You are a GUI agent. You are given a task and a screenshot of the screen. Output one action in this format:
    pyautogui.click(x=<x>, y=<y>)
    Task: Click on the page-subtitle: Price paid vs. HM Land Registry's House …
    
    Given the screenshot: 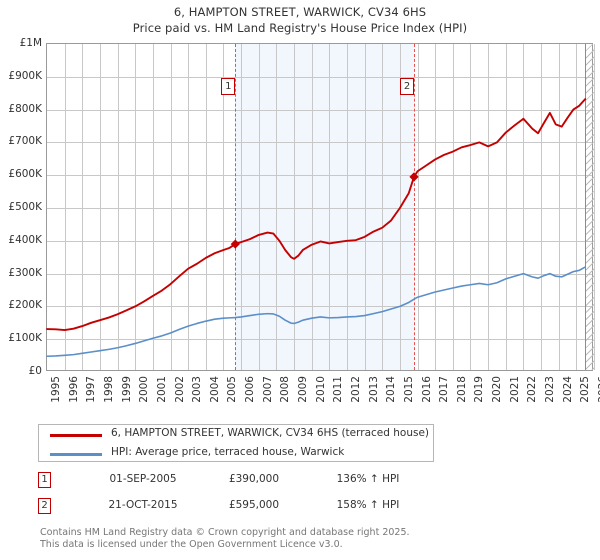 What is the action you would take?
    pyautogui.click(x=300, y=28)
    